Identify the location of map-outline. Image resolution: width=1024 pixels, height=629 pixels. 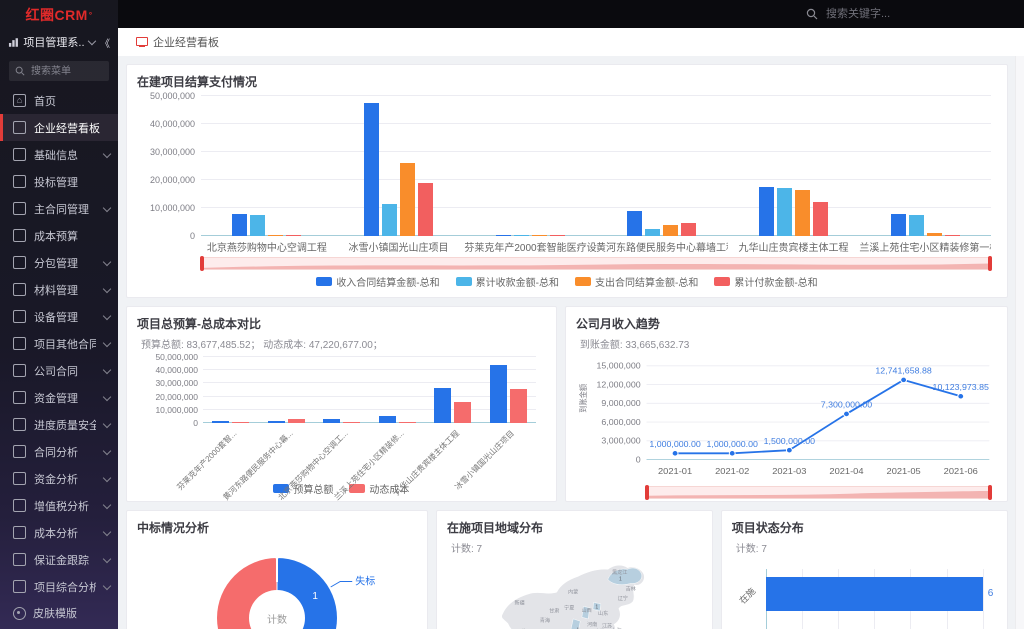
(573, 596).